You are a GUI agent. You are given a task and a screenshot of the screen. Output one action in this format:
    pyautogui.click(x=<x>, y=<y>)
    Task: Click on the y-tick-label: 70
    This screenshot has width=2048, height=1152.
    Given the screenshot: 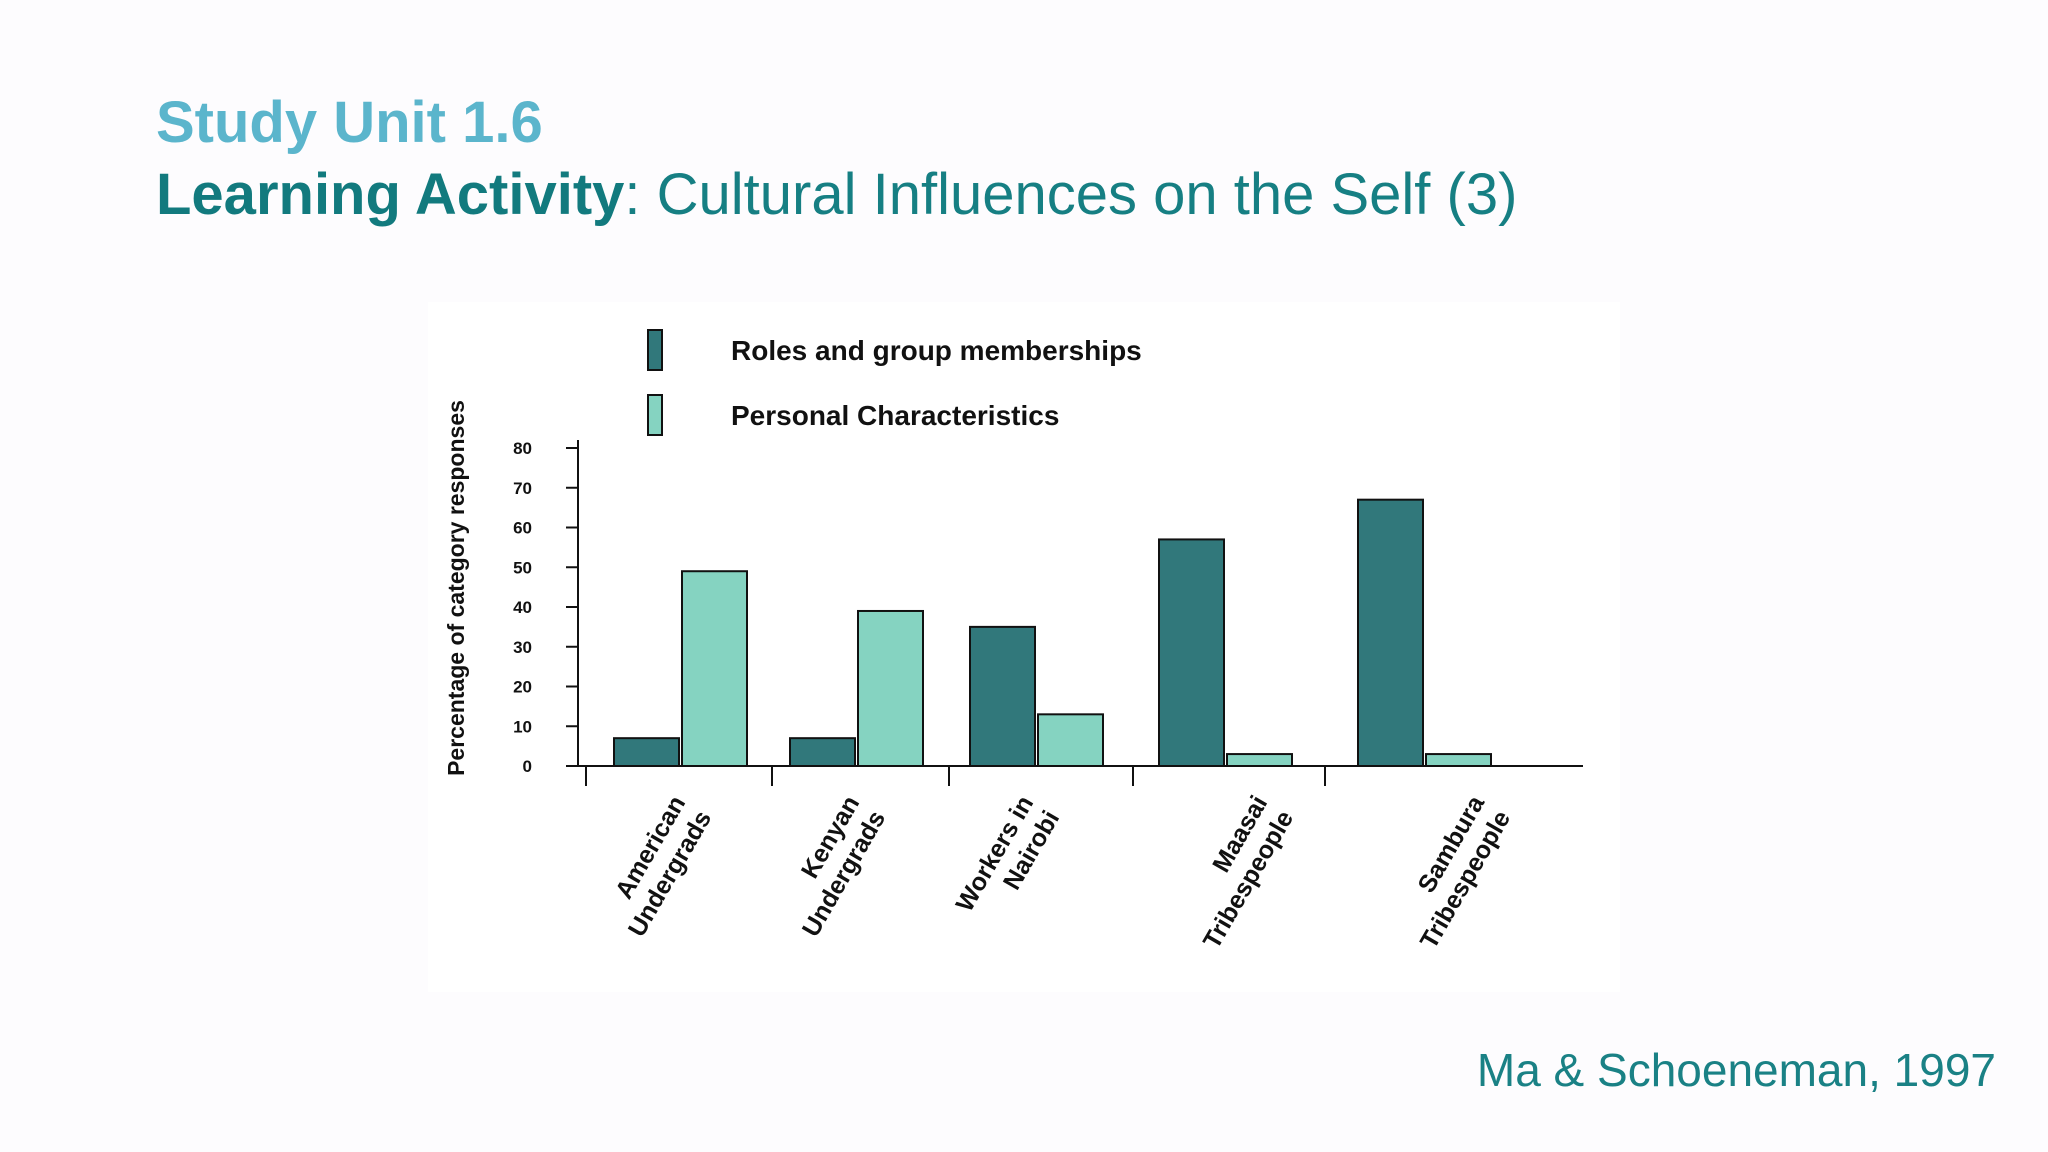 What is the action you would take?
    pyautogui.click(x=522, y=488)
    